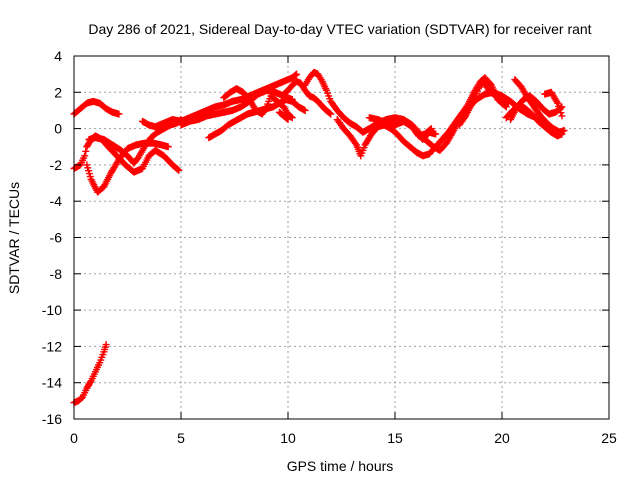 This screenshot has width=640, height=480. Describe the element at coordinates (14, 238) in the screenshot. I see `y-axis-label: SDTVAR / TECUs` at that location.